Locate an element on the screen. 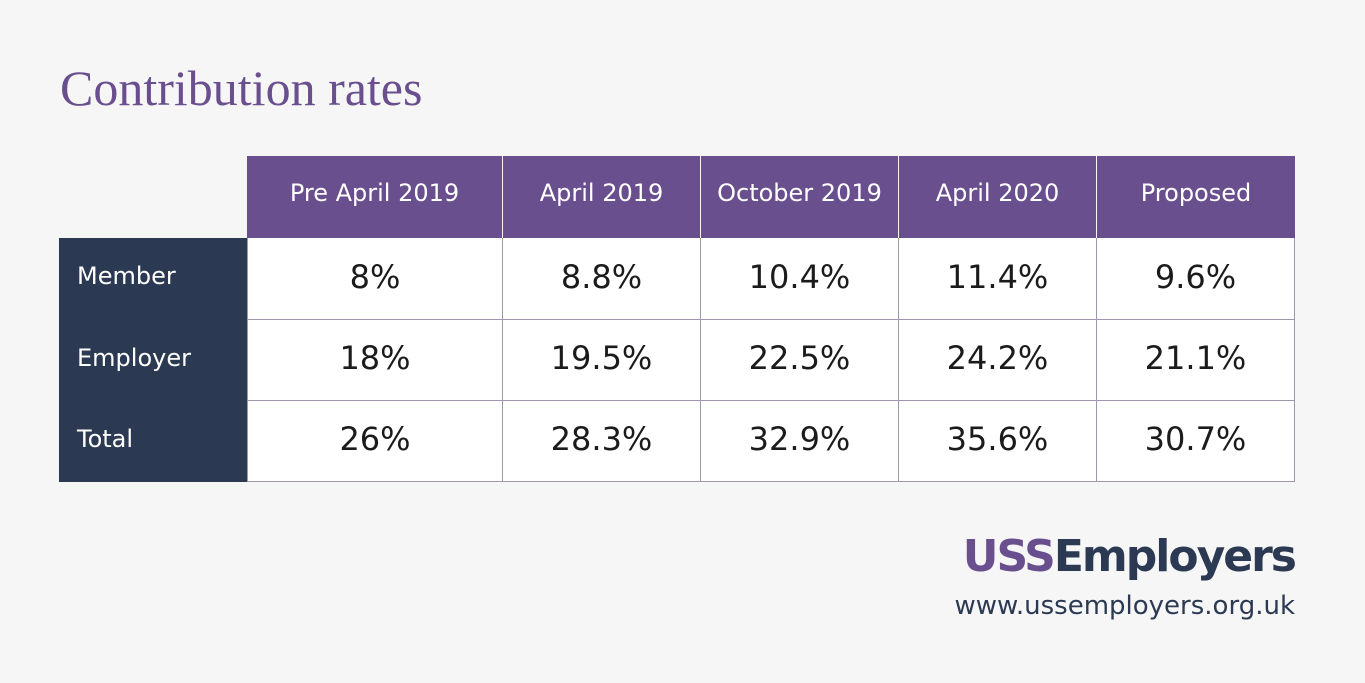 The height and width of the screenshot is (683, 1365). table-cell: 22.5% is located at coordinates (800, 360).